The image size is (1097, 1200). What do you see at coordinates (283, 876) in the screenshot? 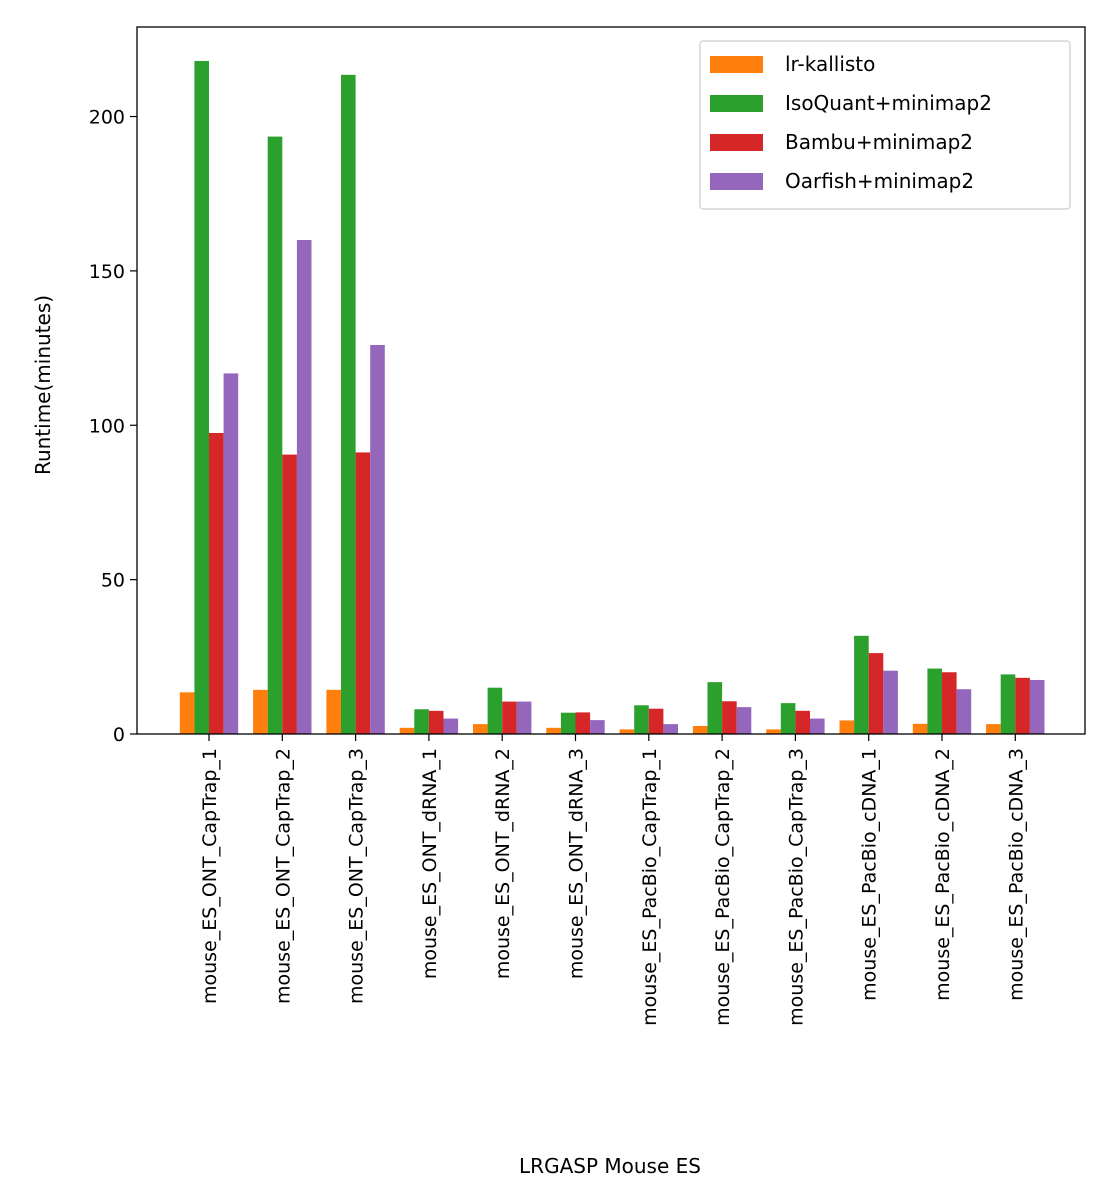
I see `x-tick-label: mouse_ES_ONT_CapTrap_2` at bounding box center [283, 876].